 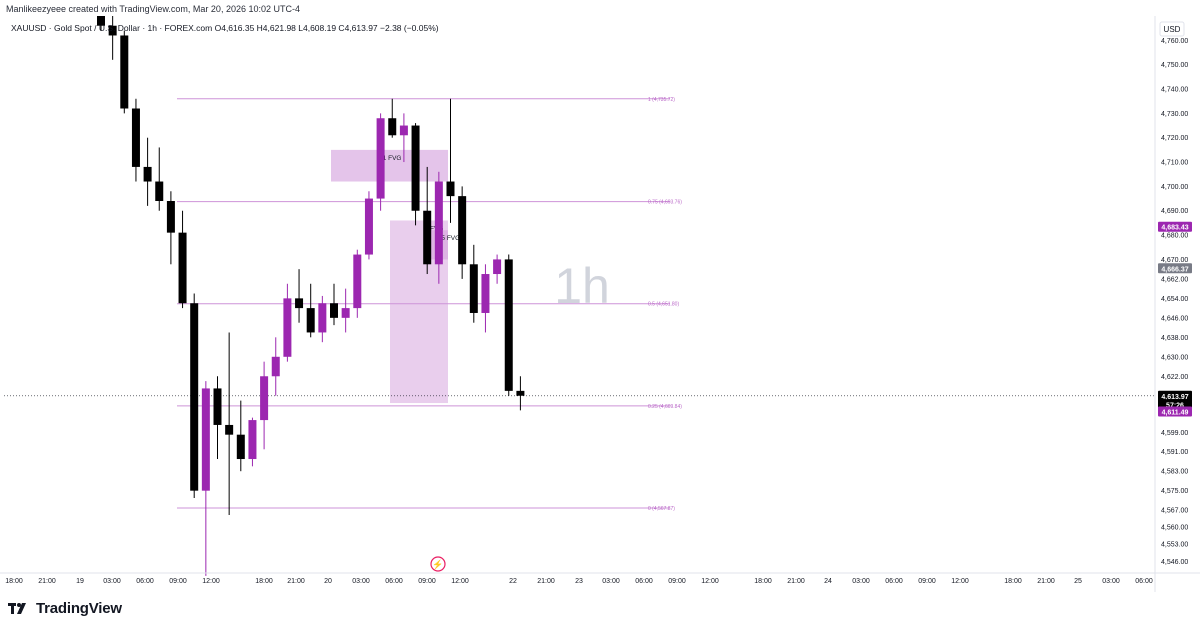 I want to click on tv-logo-icon, so click(x=19, y=608).